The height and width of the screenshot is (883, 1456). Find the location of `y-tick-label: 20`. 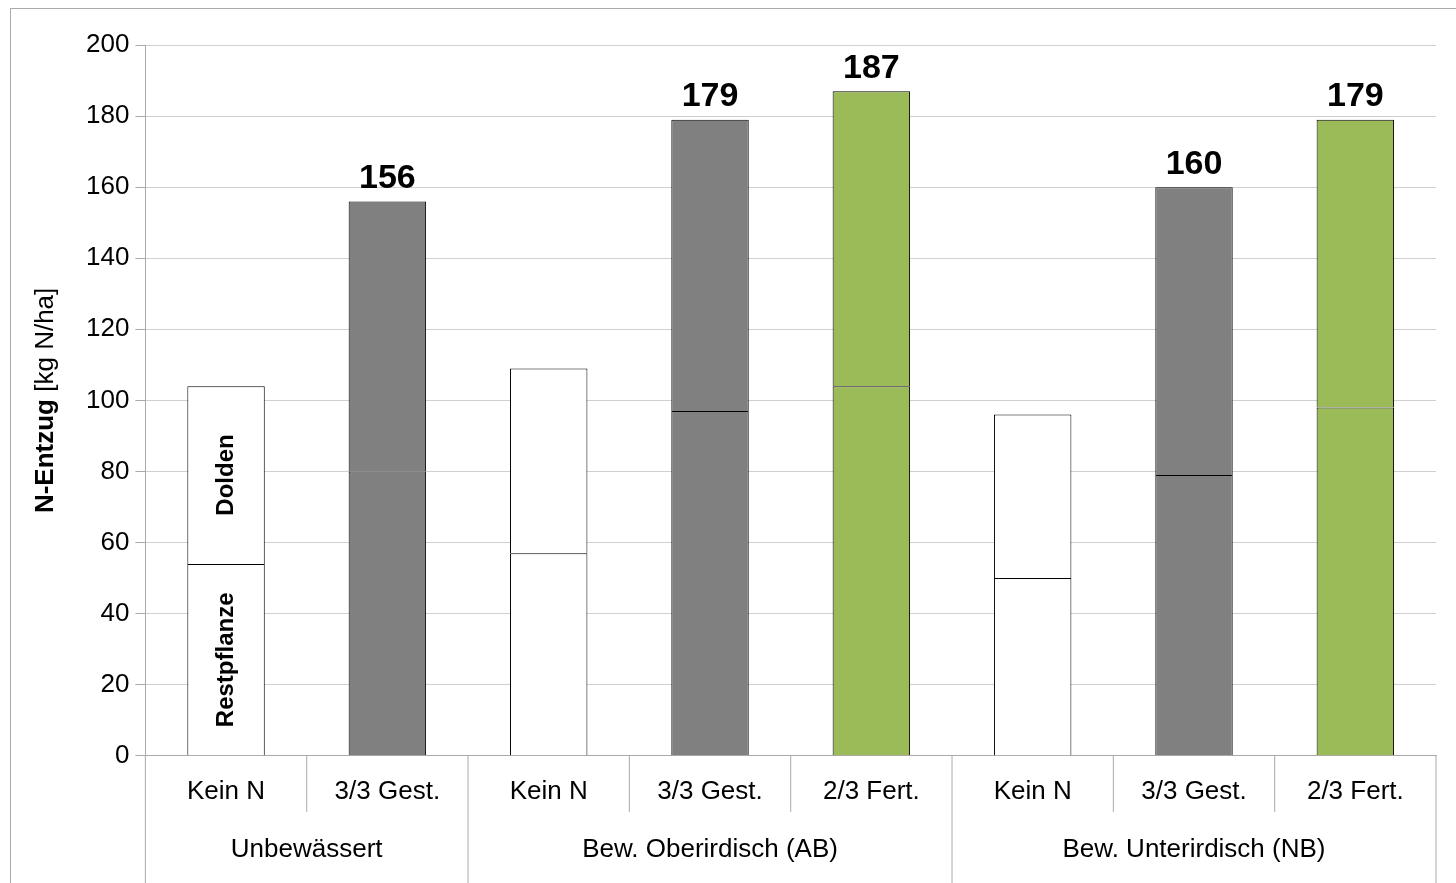

y-tick-label: 20 is located at coordinates (115, 682).